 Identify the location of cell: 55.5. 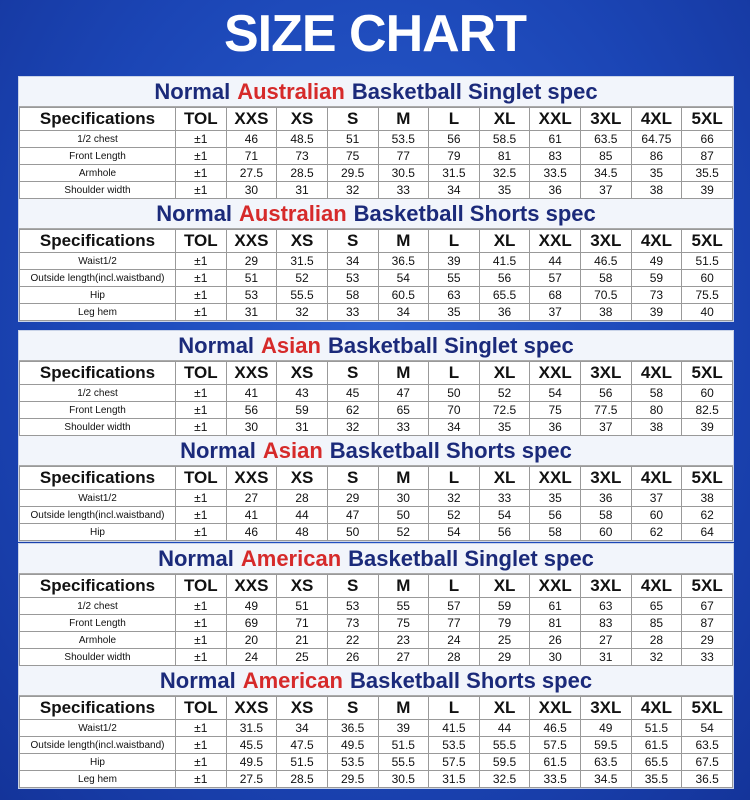
(504, 745).